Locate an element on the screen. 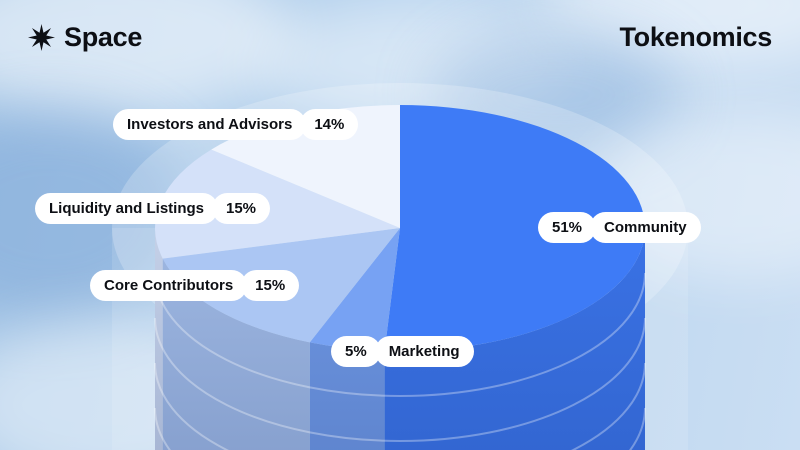  label-percent: 5% is located at coordinates (356, 351).